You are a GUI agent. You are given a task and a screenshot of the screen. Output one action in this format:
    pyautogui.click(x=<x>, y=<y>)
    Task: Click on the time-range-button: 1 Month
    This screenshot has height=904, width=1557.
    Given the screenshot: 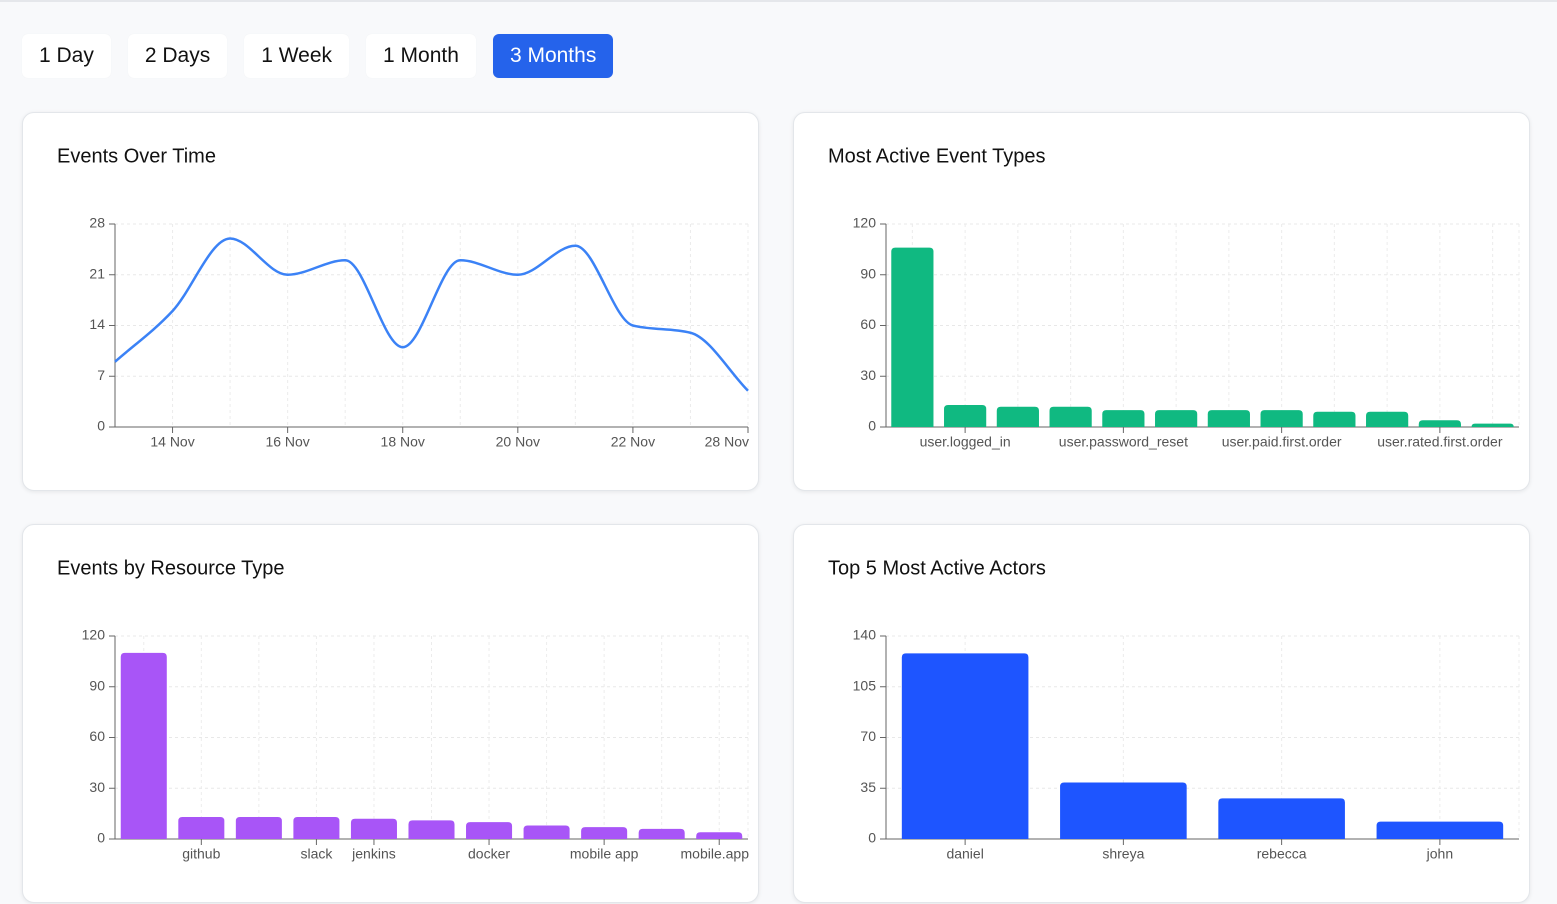 What is the action you would take?
    pyautogui.click(x=421, y=56)
    